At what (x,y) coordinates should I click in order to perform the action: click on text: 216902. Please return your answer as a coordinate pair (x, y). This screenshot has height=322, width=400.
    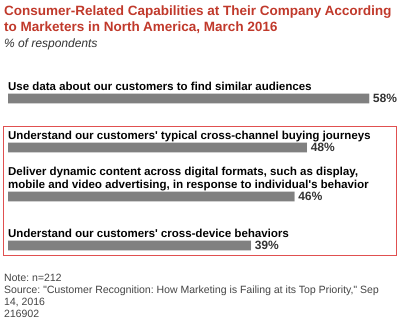
    Looking at the image, I should click on (22, 314).